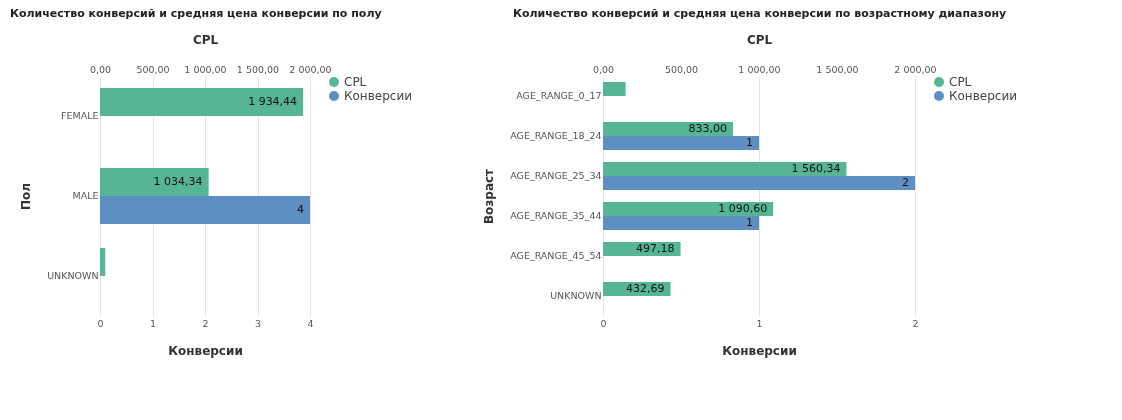 This screenshot has height=420, width=1122. I want to click on y-tick-label: FEMALE, so click(80, 115).